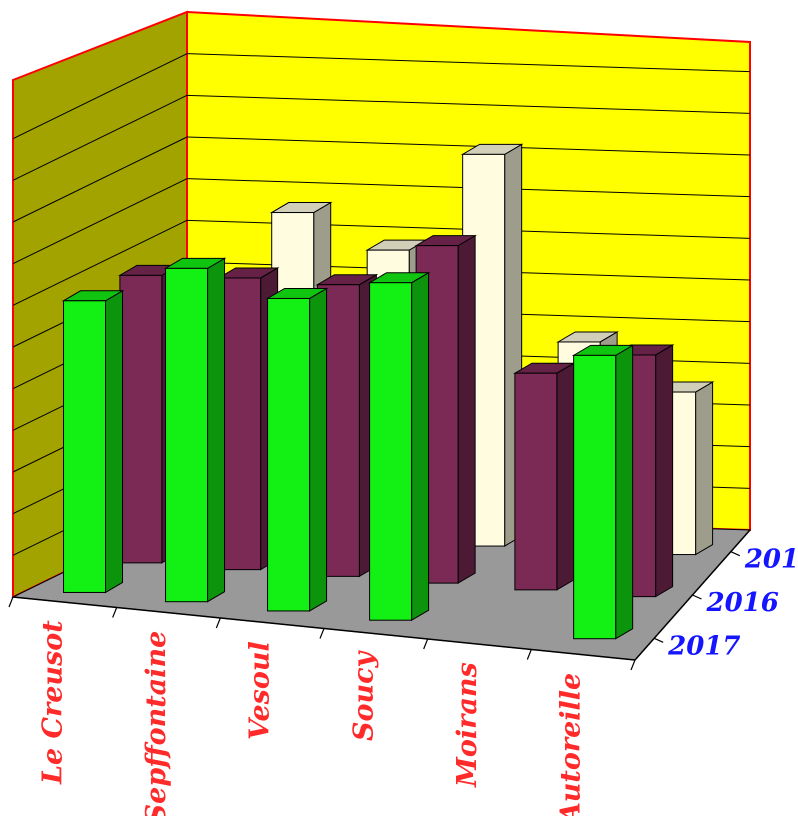 The width and height of the screenshot is (798, 816). I want to click on series-labels: 2015 2016 2017, so click(725, 603).